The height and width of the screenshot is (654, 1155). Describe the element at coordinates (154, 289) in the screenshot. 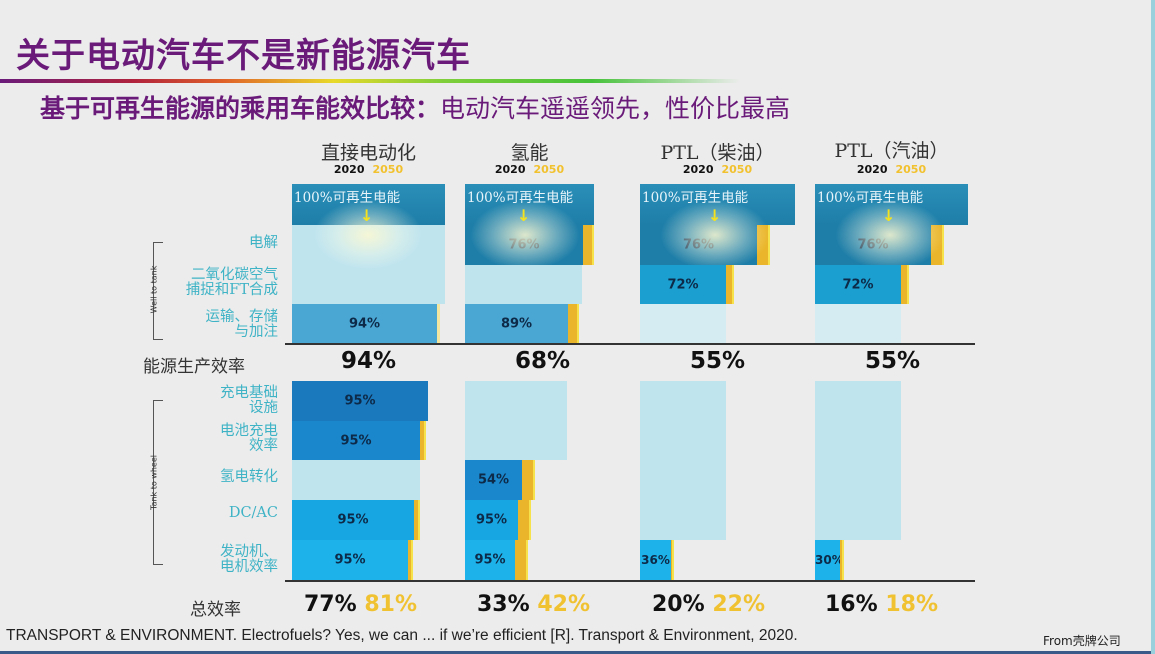

I see `well-to-tank-label: Well to tank` at that location.